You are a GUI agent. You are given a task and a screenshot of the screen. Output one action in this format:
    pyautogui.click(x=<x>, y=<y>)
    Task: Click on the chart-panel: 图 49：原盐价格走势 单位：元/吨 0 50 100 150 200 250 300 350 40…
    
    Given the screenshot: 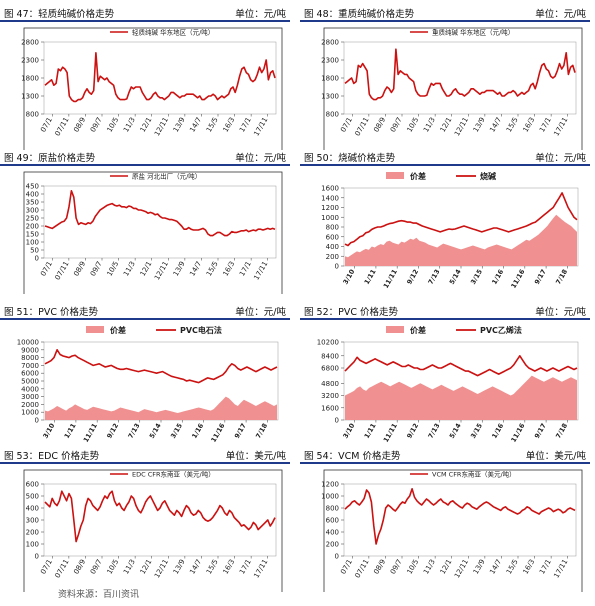 What is the action you would take?
    pyautogui.click(x=145, y=221)
    